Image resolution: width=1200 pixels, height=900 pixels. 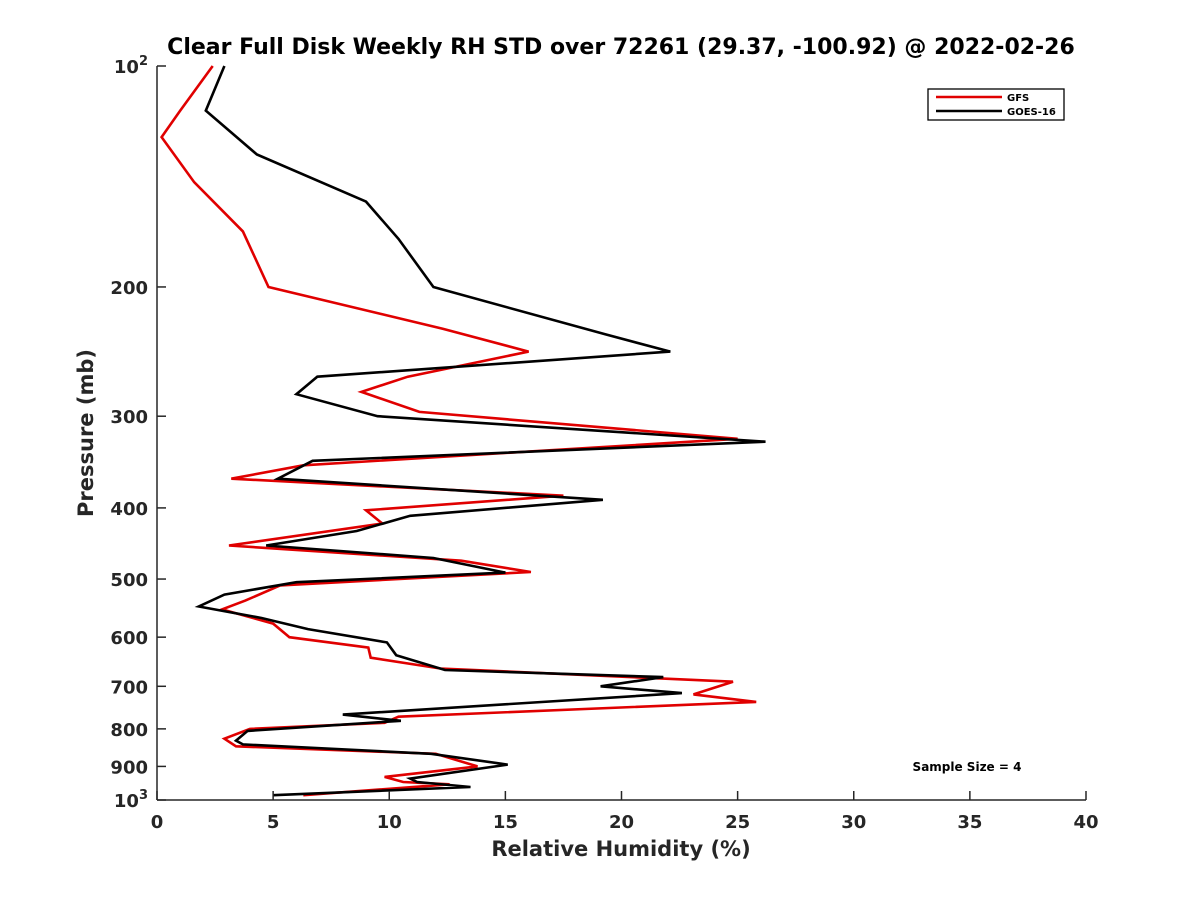 I want to click on y-tick-label: 300, so click(x=129, y=417).